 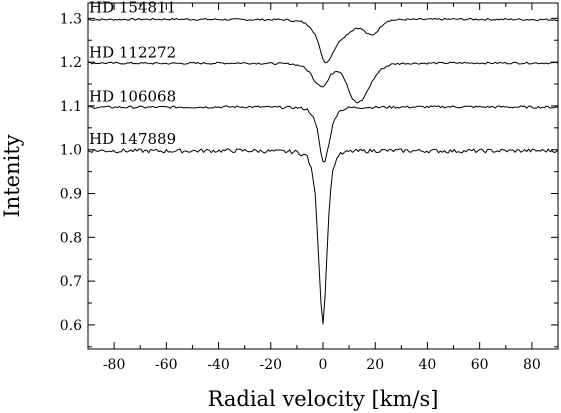 What do you see at coordinates (132, 52) in the screenshot?
I see `series-label: HD 112272` at bounding box center [132, 52].